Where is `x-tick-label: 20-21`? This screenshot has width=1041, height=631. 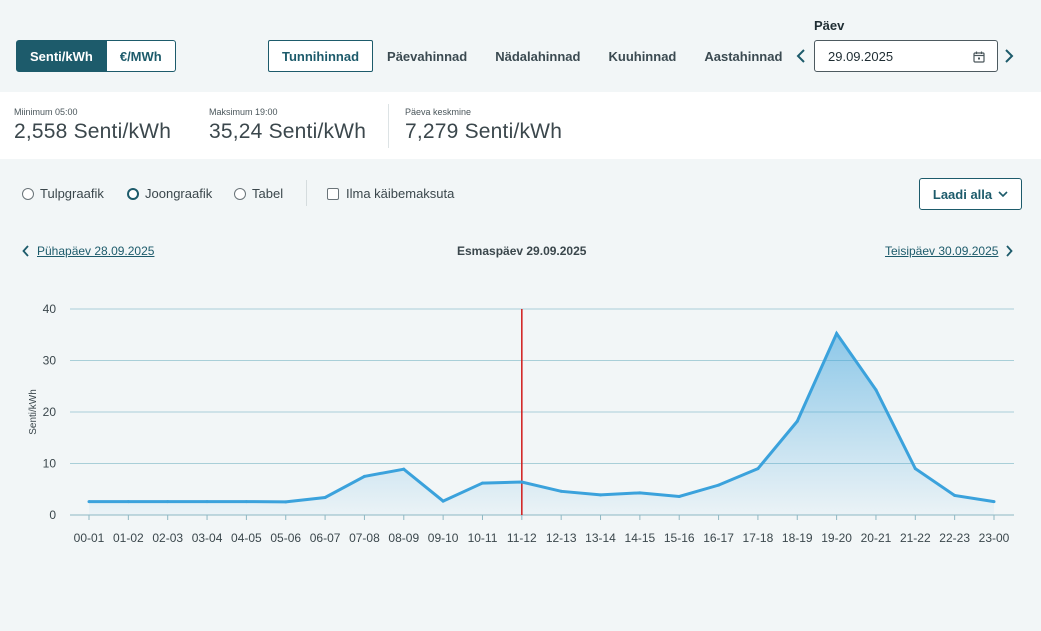 x-tick-label: 20-21 is located at coordinates (876, 538).